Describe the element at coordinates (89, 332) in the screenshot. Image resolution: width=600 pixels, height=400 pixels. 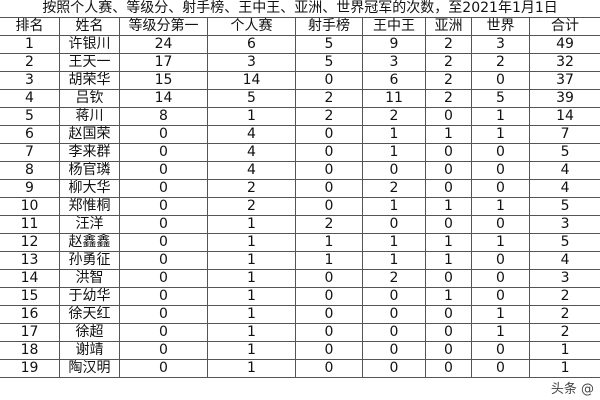
I see `table-cell: 徐超` at that location.